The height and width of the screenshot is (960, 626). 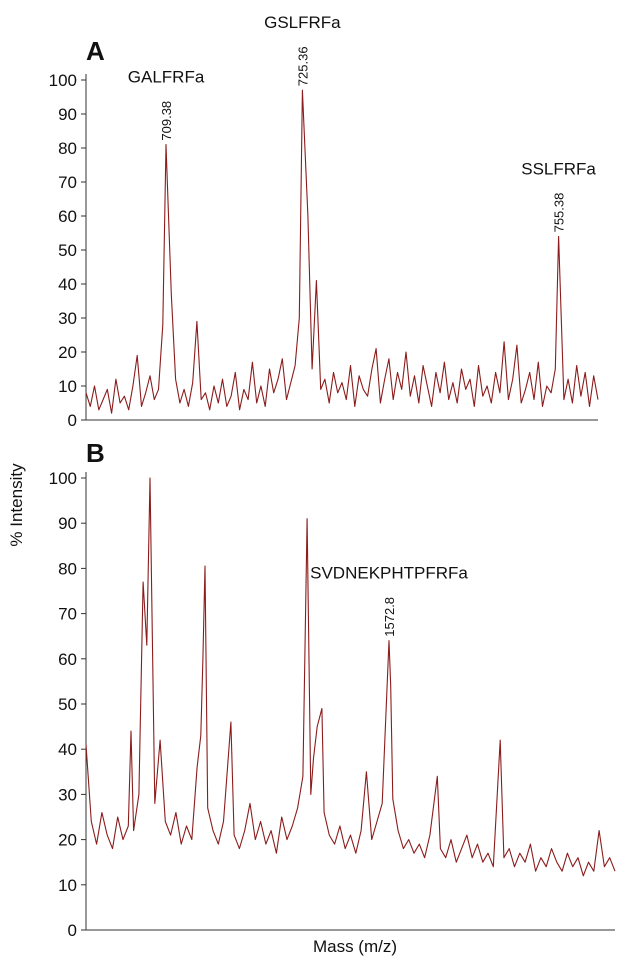 I want to click on peptide-label: SVDNEKPHTPFRFa, so click(x=389, y=573).